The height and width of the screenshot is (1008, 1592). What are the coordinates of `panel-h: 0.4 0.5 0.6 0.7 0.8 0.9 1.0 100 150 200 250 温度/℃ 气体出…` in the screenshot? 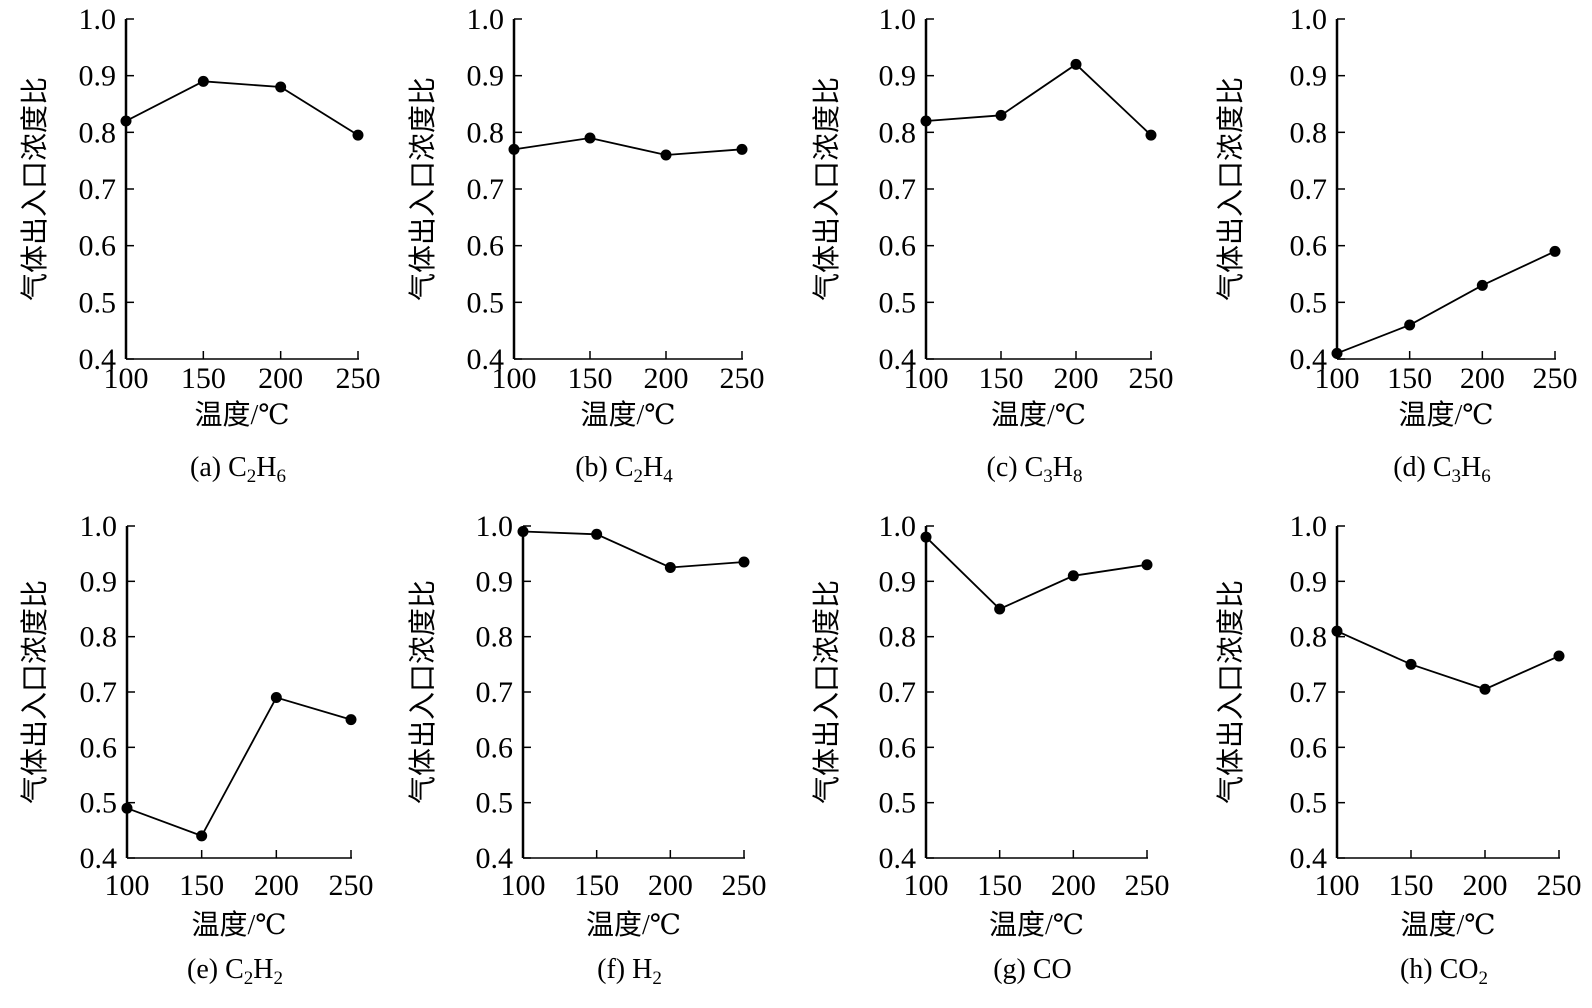 It's located at (1398, 749).